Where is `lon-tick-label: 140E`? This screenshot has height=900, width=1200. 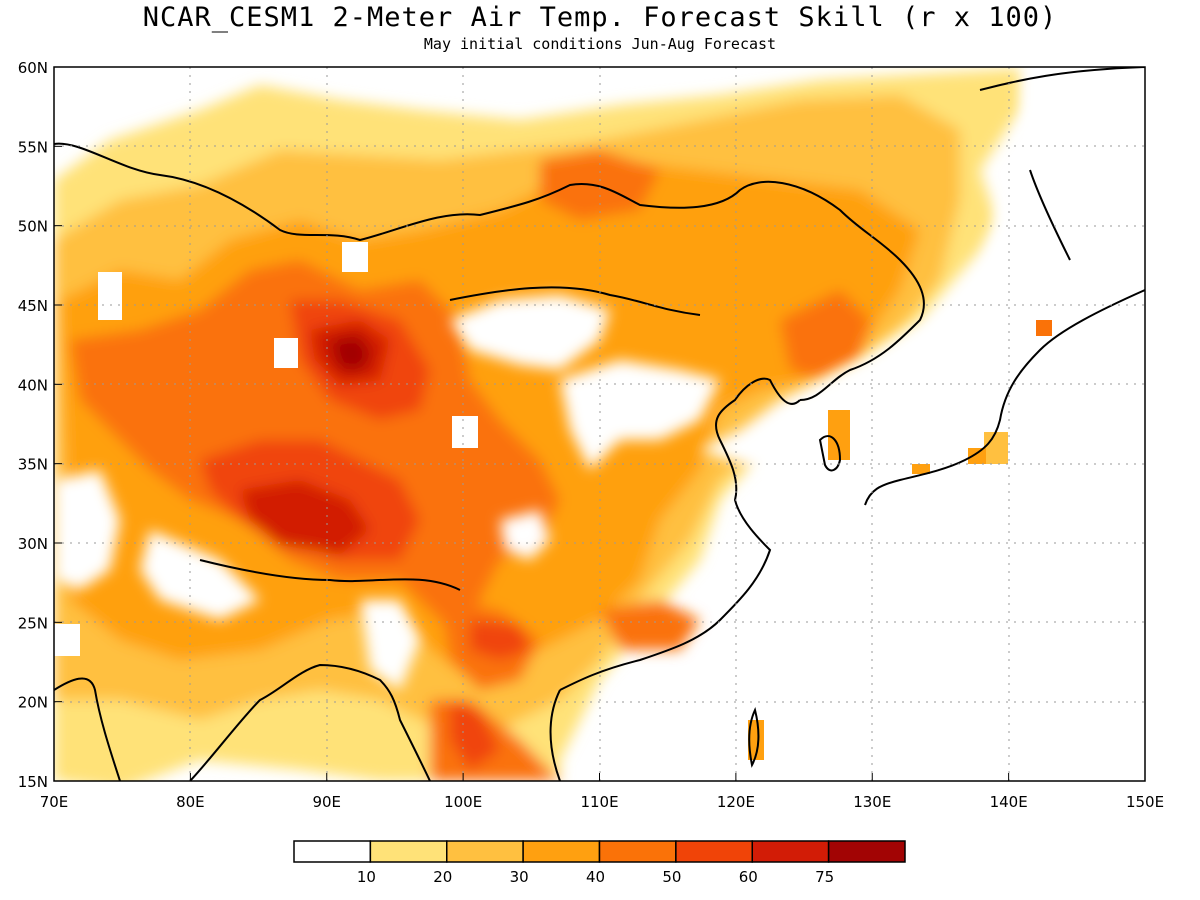 lon-tick-label: 140E is located at coordinates (1009, 802).